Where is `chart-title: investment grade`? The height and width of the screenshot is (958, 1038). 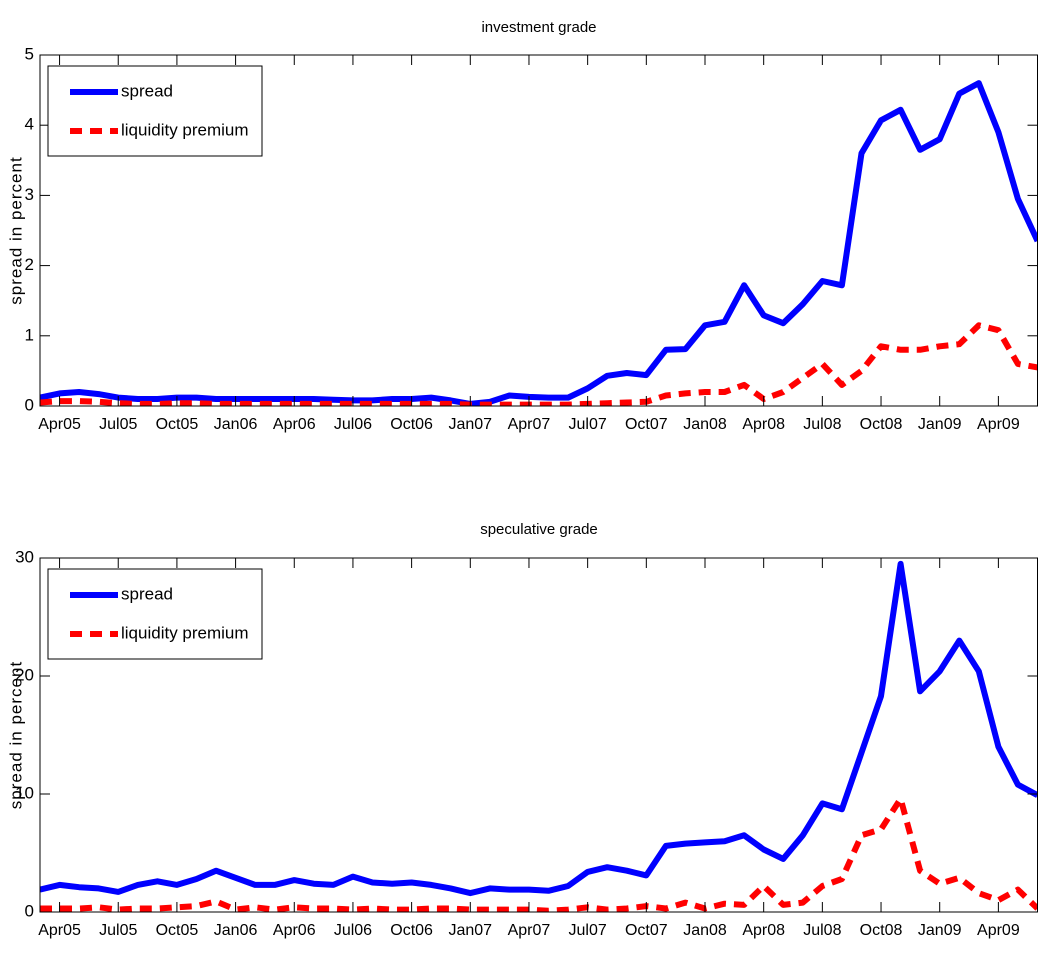
chart-title: investment grade is located at coordinates (538, 27).